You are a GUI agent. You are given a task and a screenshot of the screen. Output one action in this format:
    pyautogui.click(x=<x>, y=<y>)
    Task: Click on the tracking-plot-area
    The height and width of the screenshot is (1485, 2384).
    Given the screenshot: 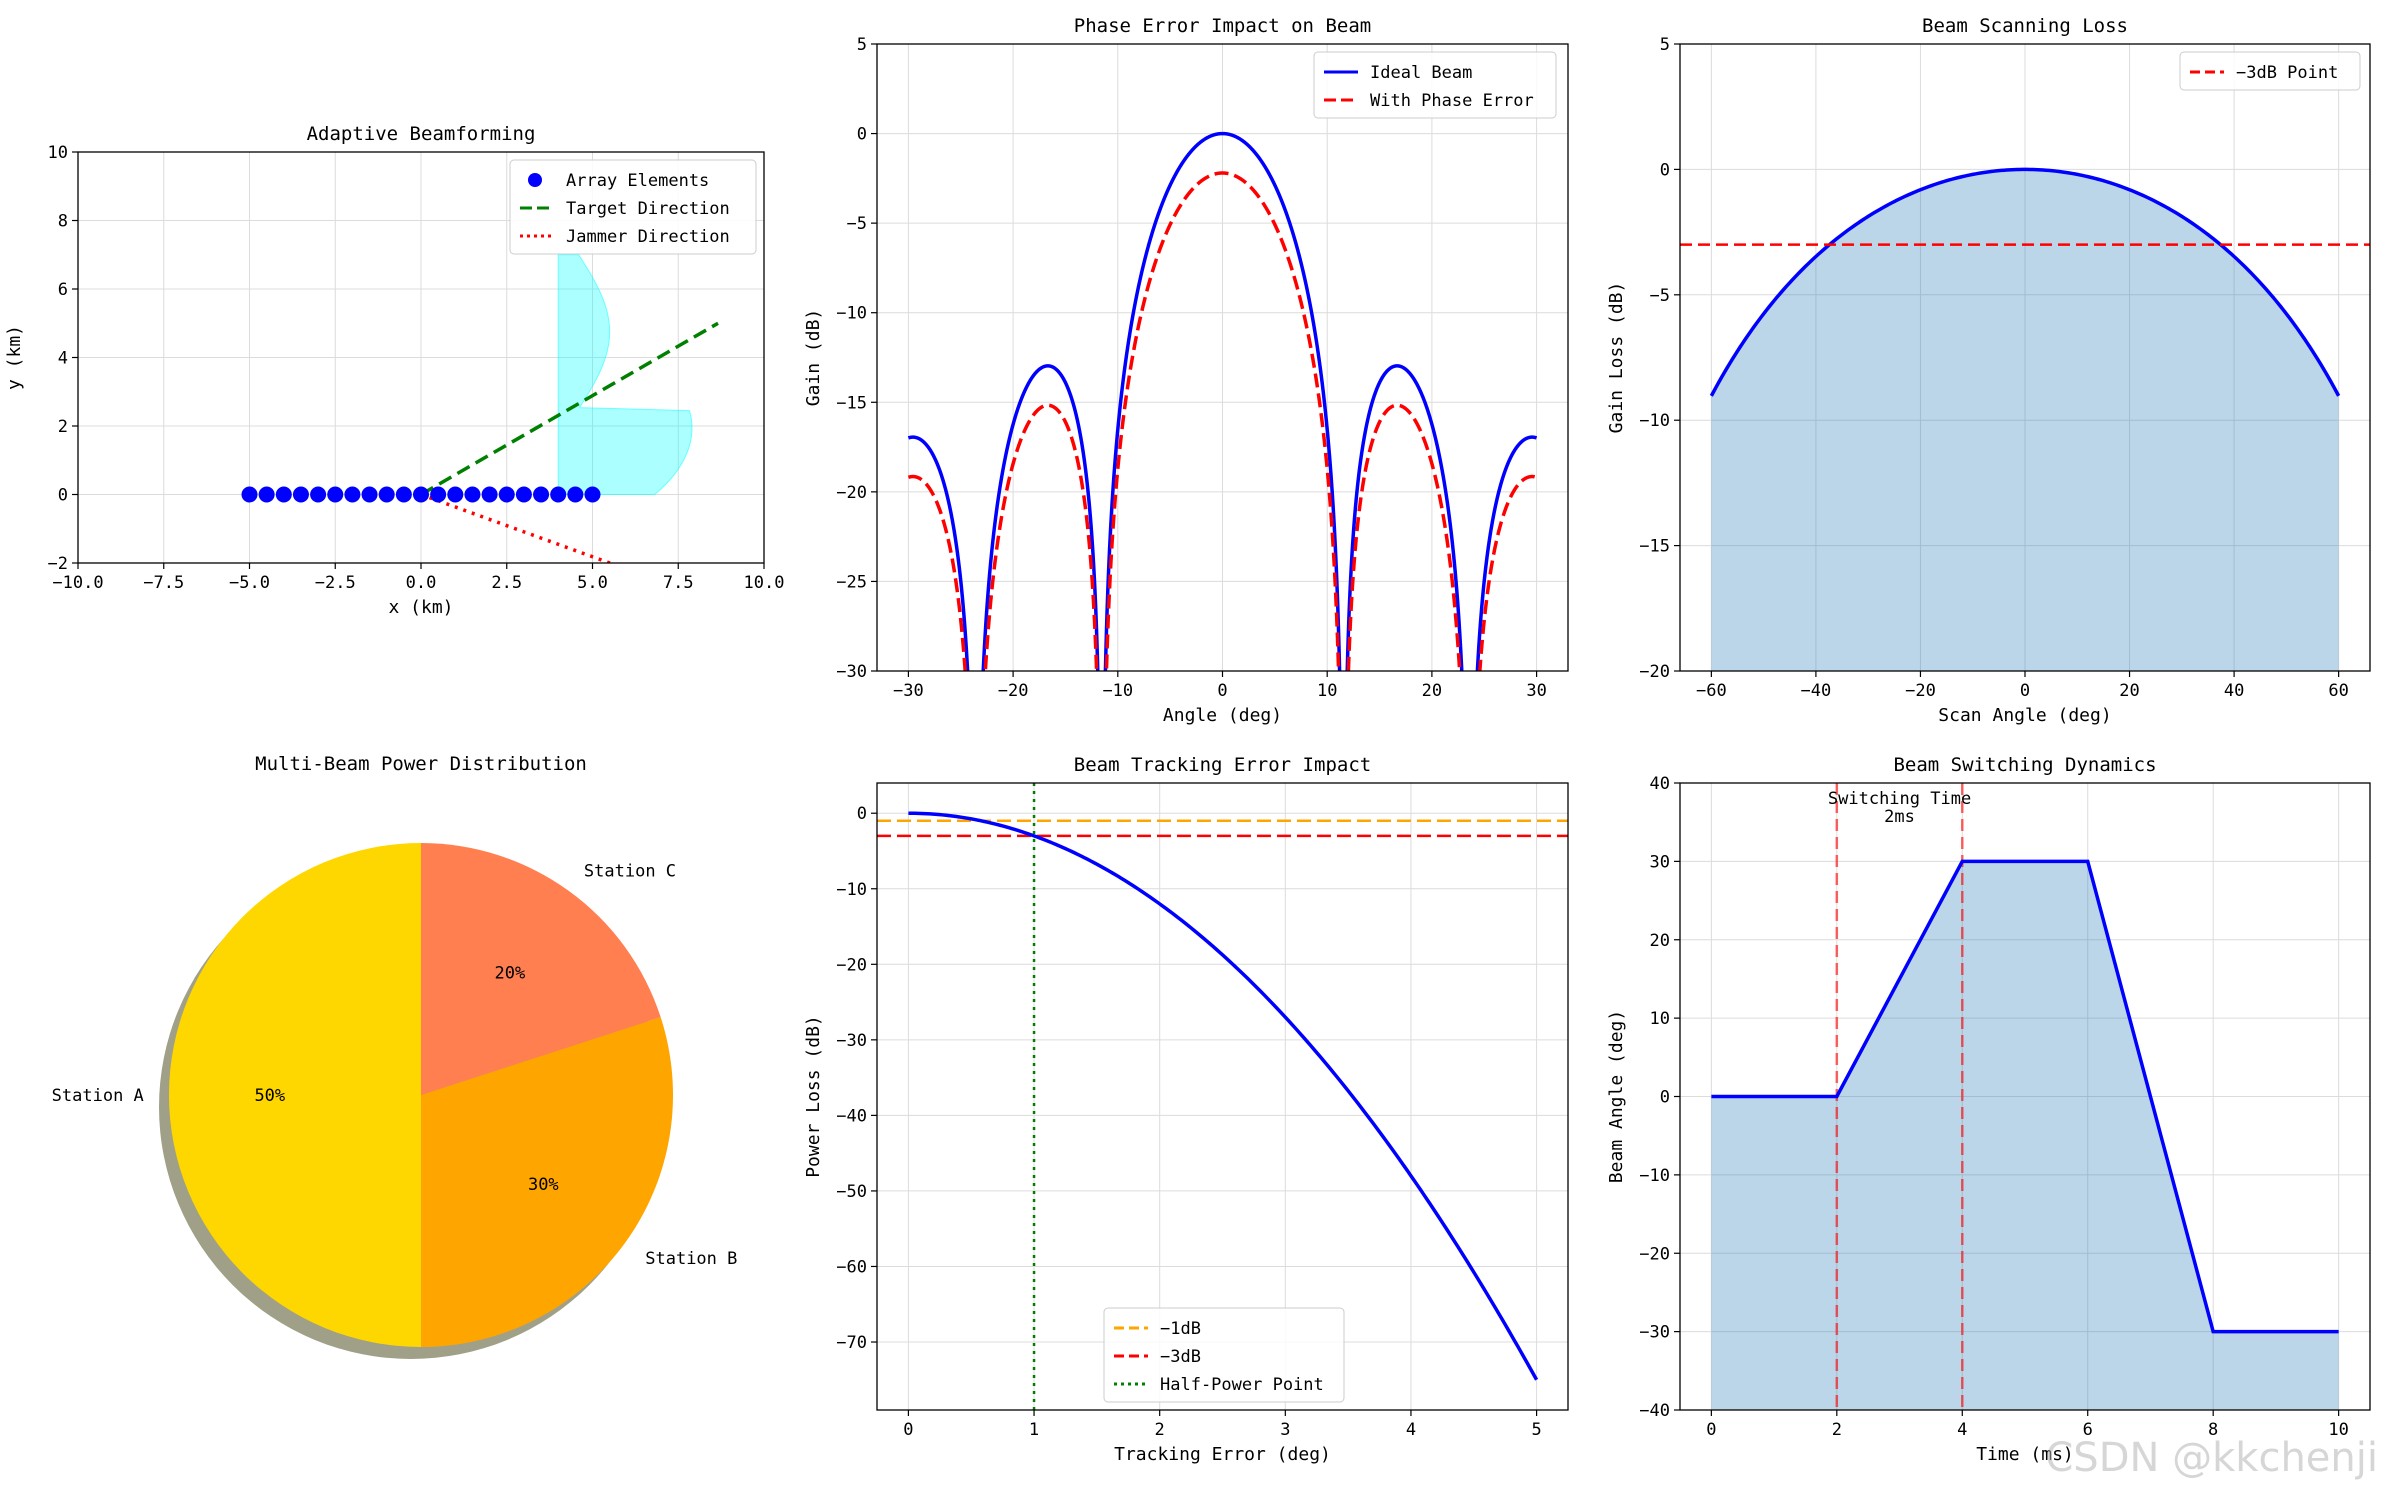 What is the action you would take?
    pyautogui.click(x=1222, y=1096)
    